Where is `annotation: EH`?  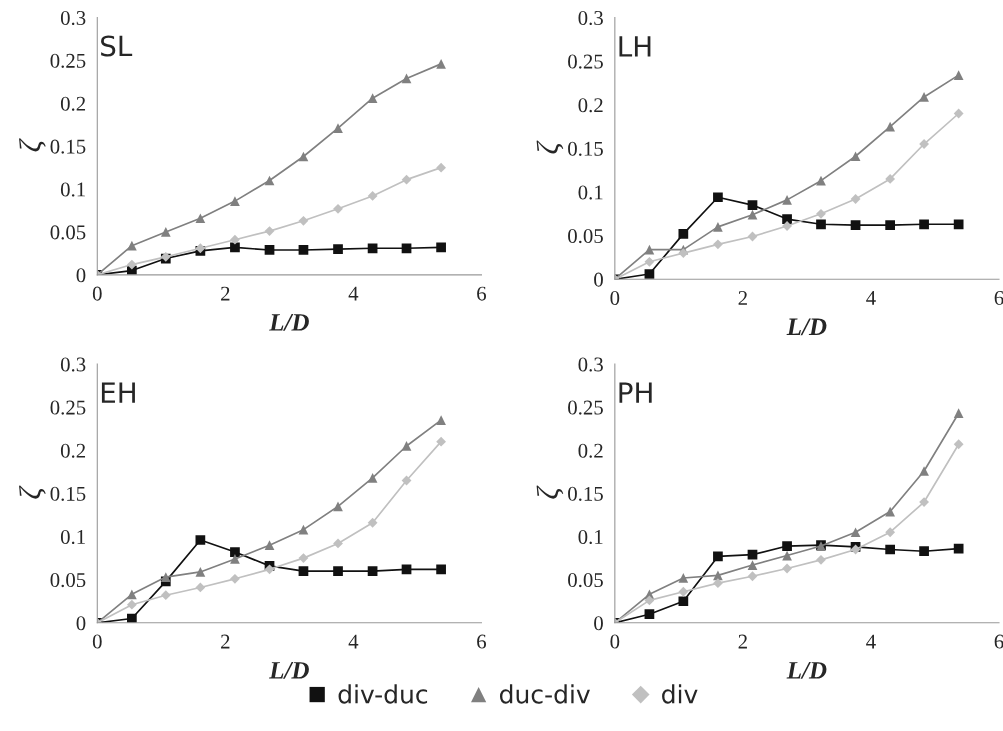 annotation: EH is located at coordinates (118, 392).